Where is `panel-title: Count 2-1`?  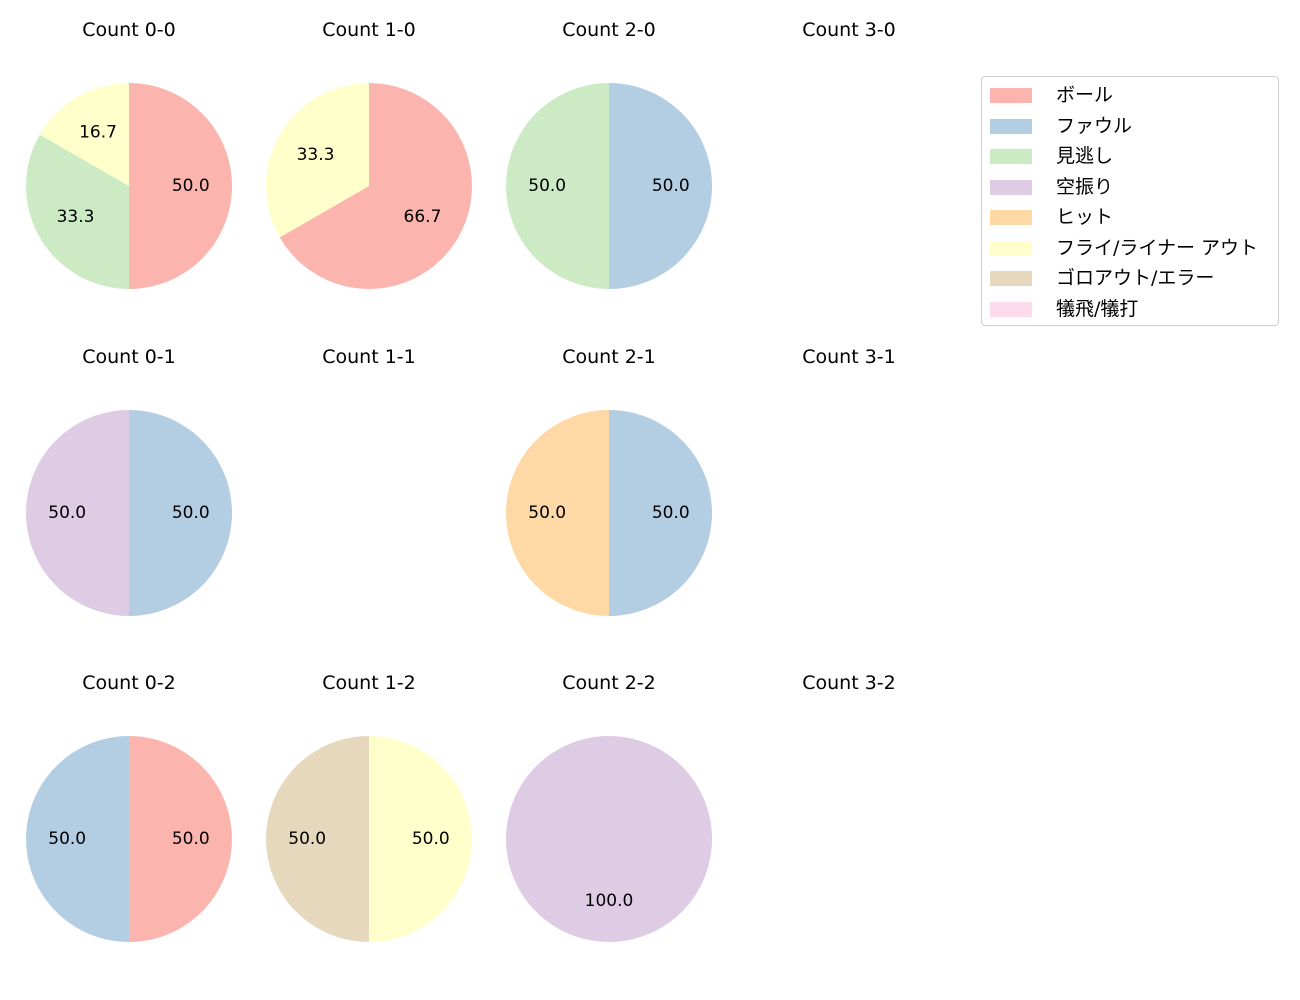 panel-title: Count 2-1 is located at coordinates (609, 357).